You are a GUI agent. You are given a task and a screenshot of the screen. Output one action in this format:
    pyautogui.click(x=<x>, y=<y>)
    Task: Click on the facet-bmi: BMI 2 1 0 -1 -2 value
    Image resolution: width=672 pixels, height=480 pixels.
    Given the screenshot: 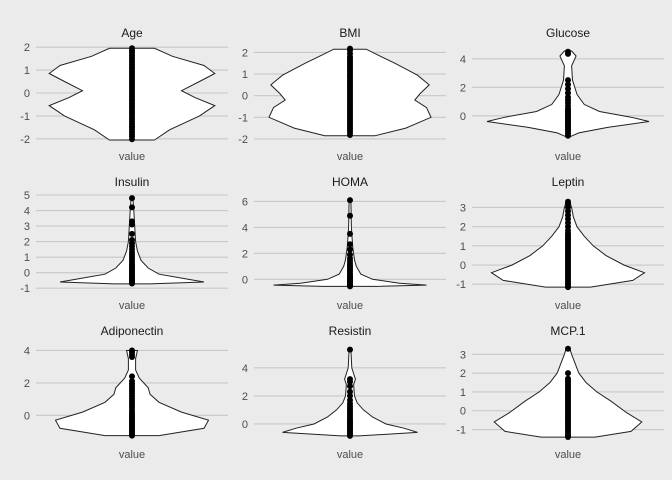 What is the action you would take?
    pyautogui.click(x=342, y=94)
    